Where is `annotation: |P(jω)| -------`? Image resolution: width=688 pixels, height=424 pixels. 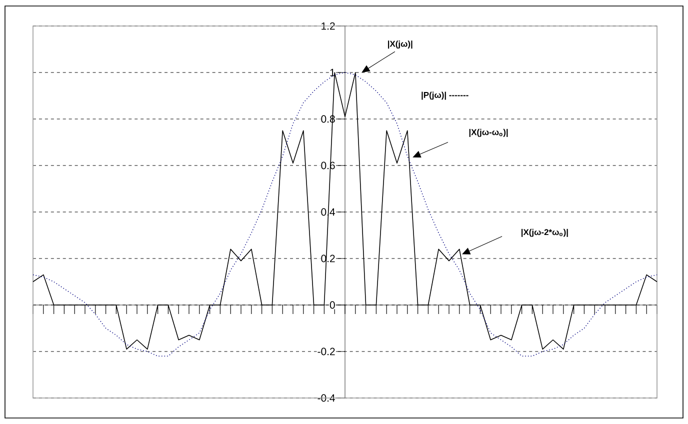
annotation: |P(jω)| ------- is located at coordinates (445, 96).